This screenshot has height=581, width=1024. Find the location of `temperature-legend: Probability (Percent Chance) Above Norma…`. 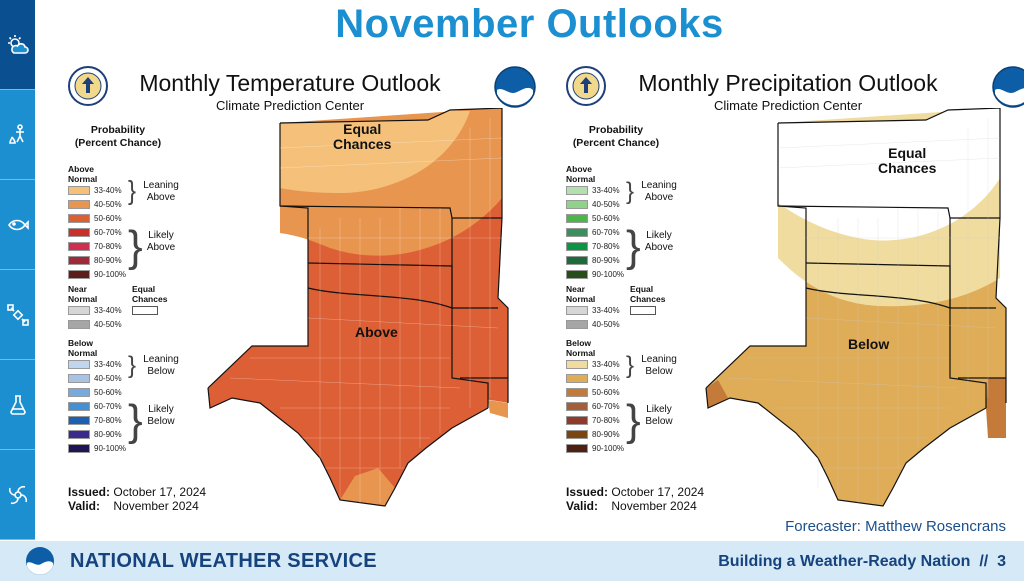

temperature-legend: Probability (Percent Chance) Above Norma… is located at coordinates (138, 304).